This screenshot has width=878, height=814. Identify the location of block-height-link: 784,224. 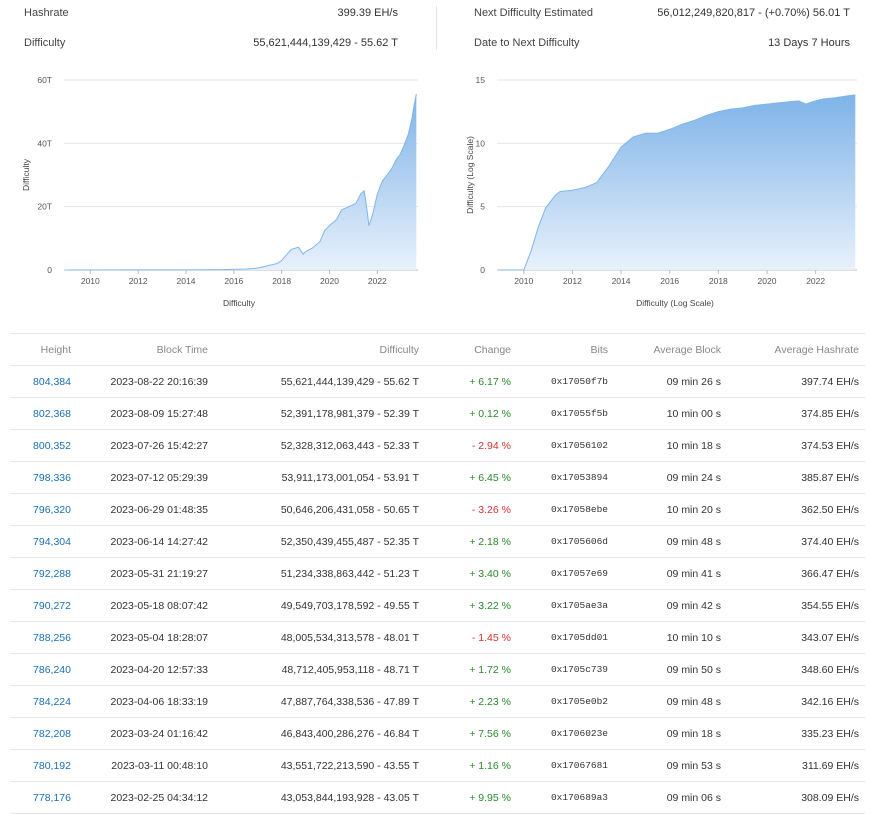
(43, 701).